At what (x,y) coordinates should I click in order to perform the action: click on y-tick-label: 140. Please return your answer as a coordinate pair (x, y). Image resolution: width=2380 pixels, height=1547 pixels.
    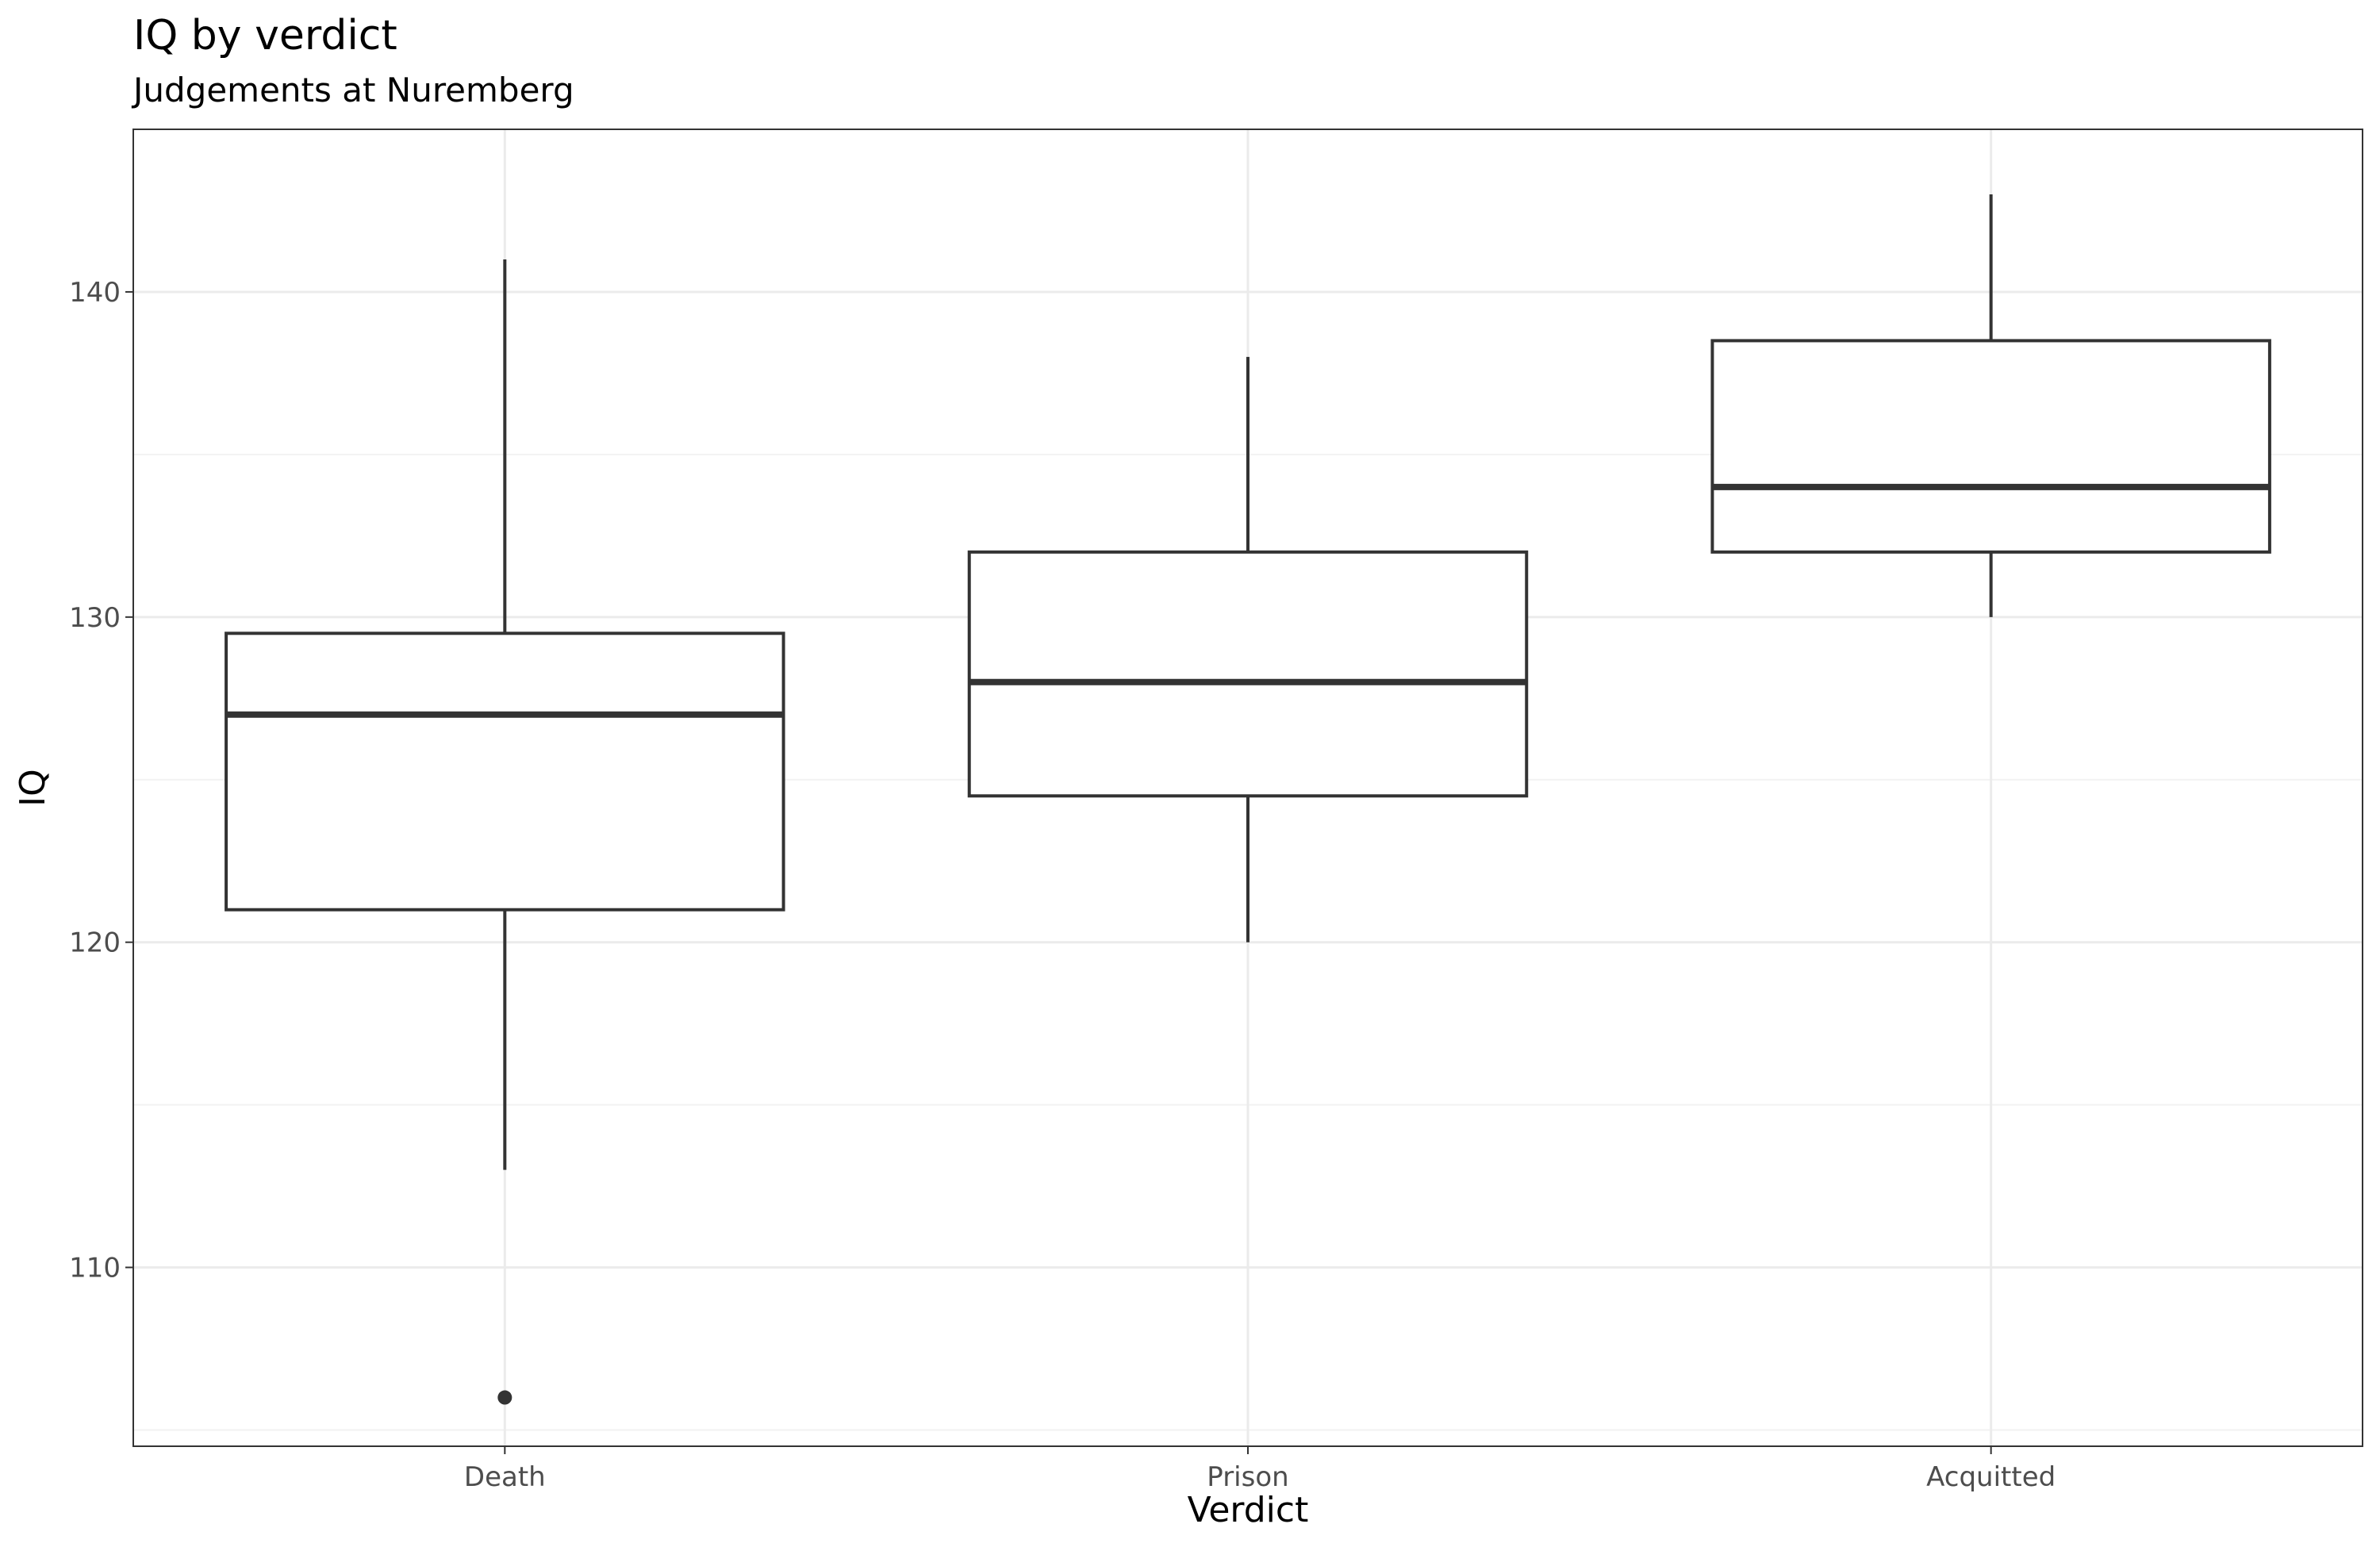
    Looking at the image, I should click on (95, 293).